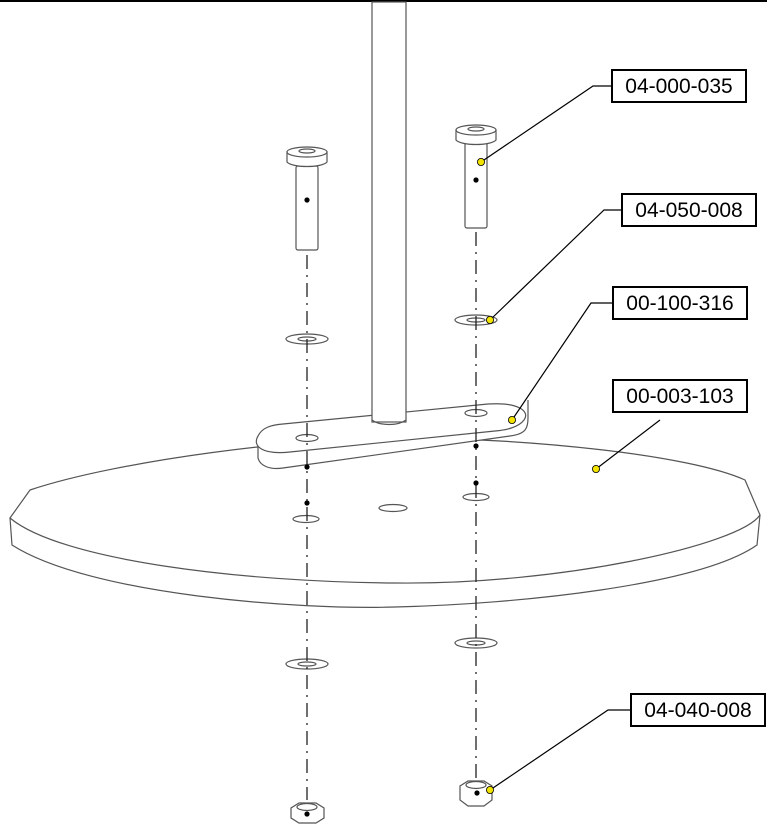 The image size is (767, 830). I want to click on leader-cap-screw, so click(545, 124).